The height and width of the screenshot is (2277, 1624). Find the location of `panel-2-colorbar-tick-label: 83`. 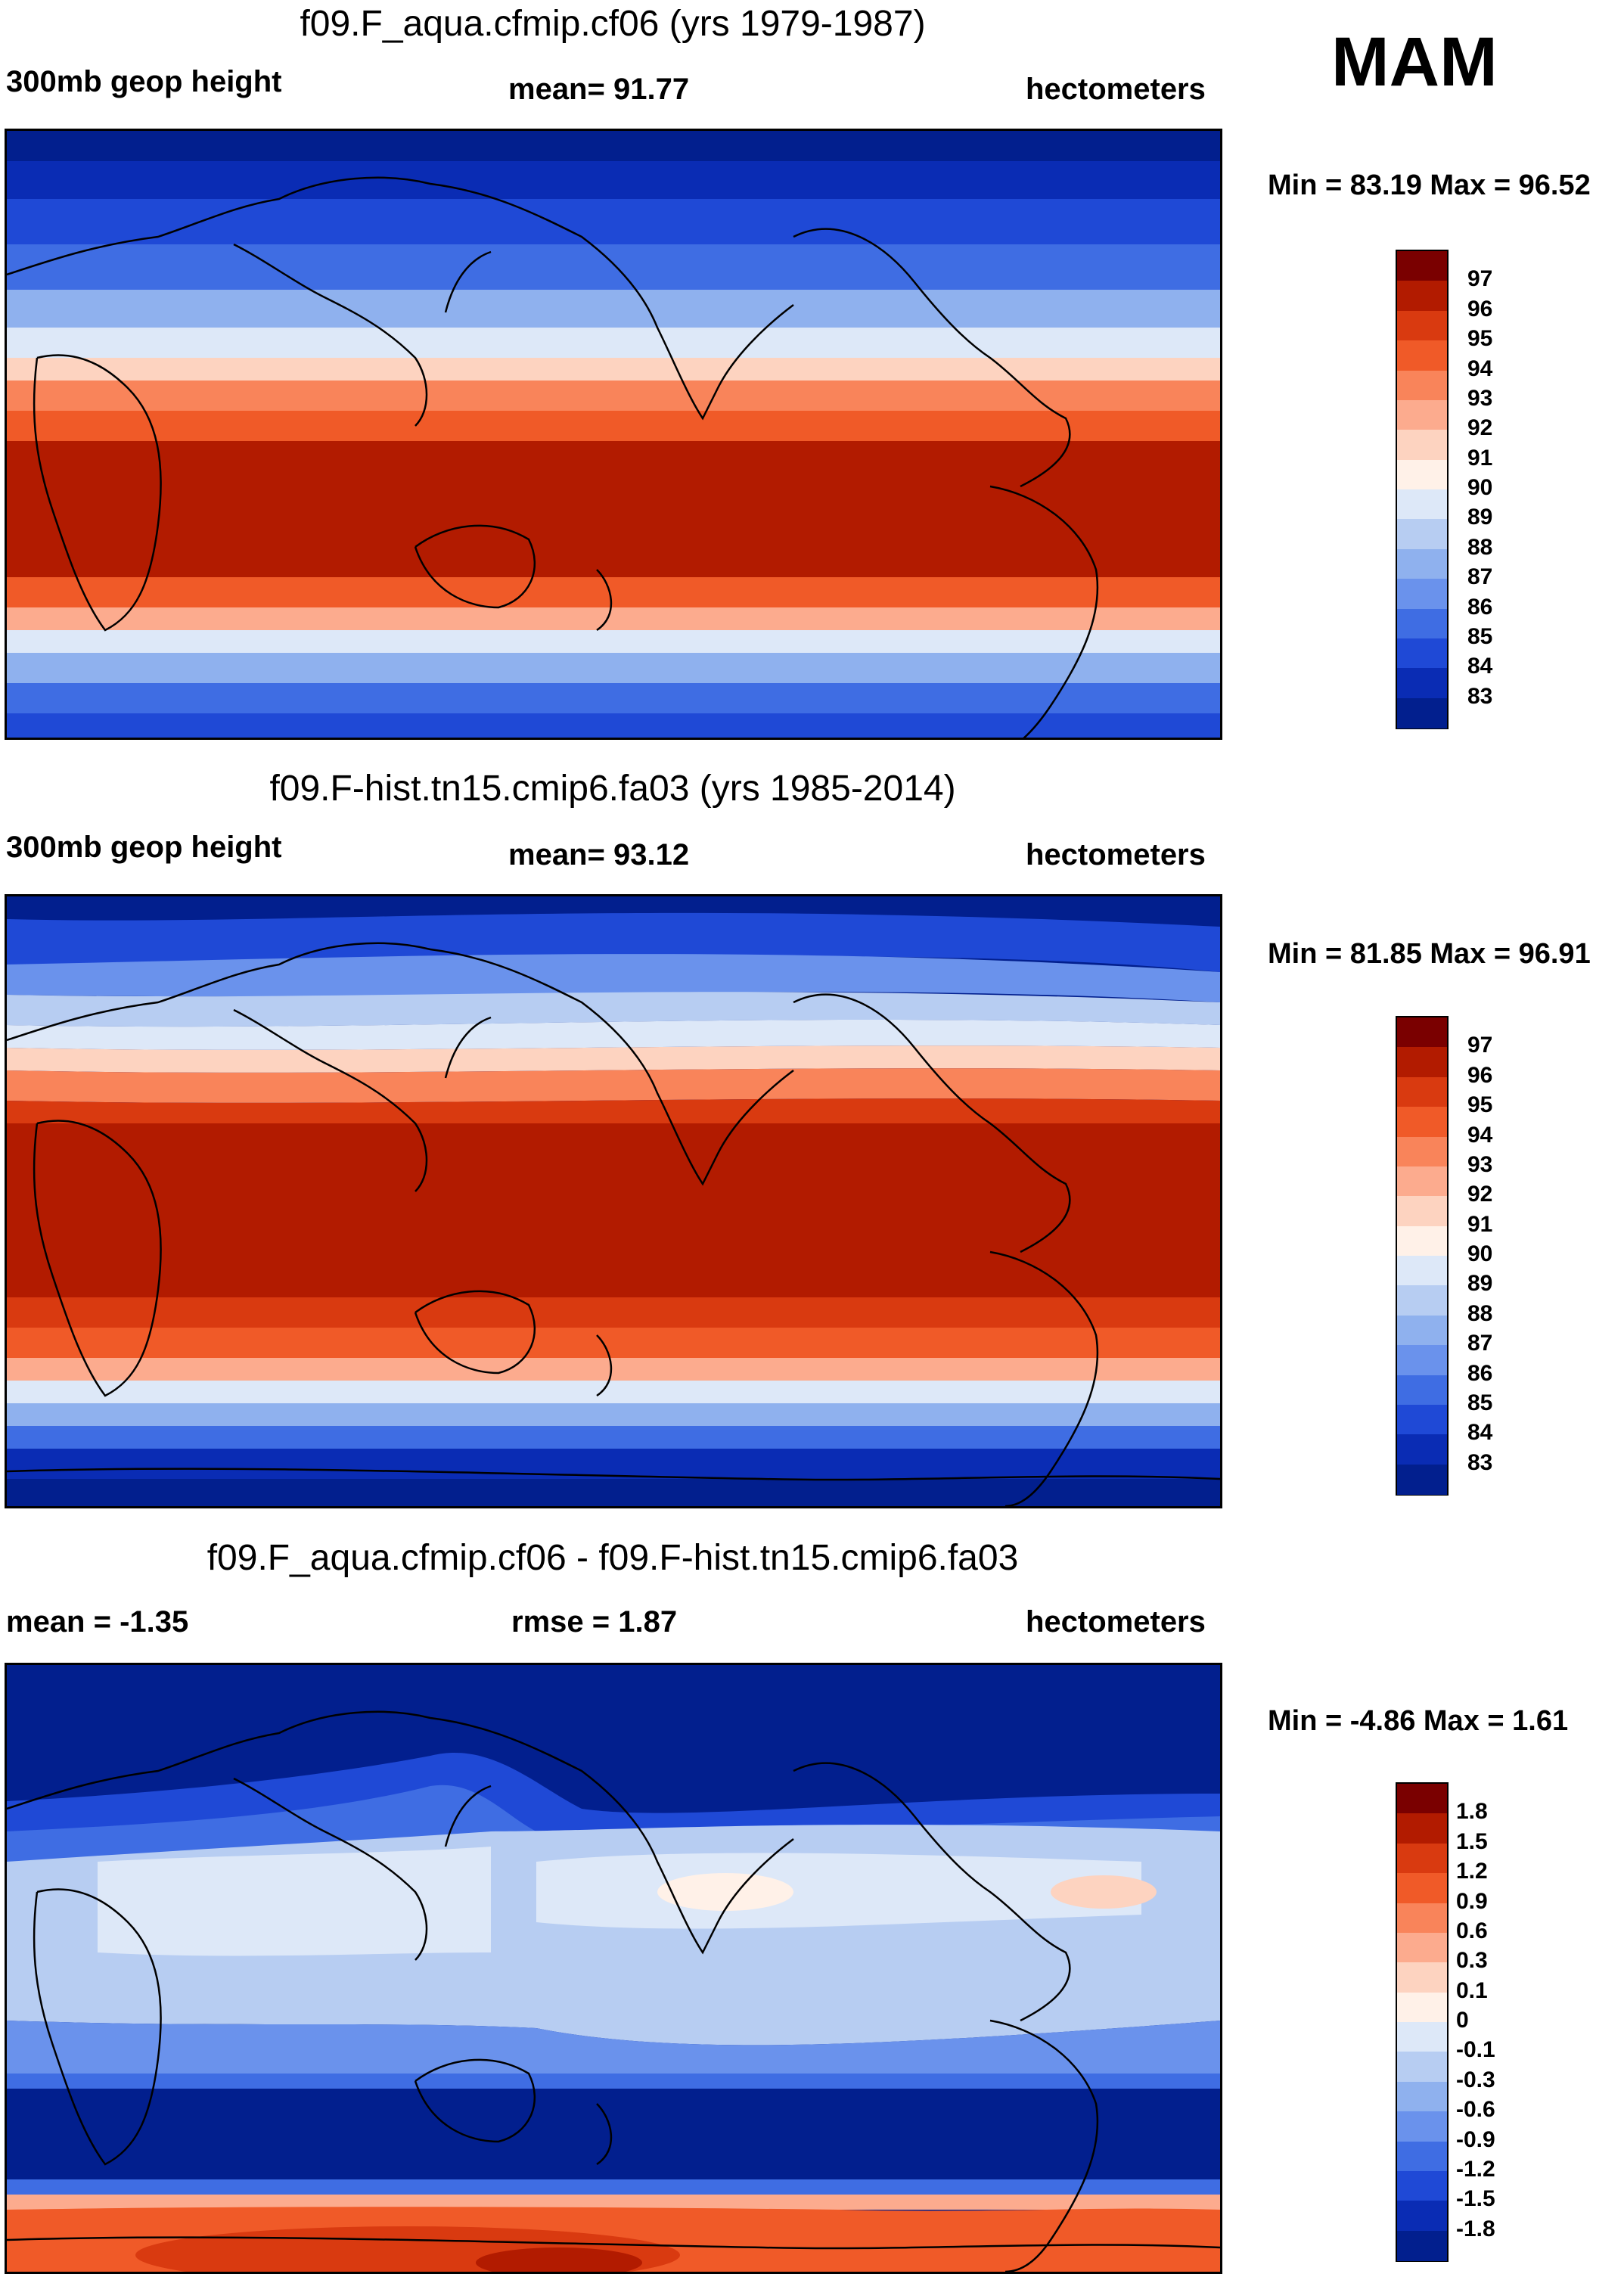

panel-2-colorbar-tick-label: 83 is located at coordinates (1480, 1462).